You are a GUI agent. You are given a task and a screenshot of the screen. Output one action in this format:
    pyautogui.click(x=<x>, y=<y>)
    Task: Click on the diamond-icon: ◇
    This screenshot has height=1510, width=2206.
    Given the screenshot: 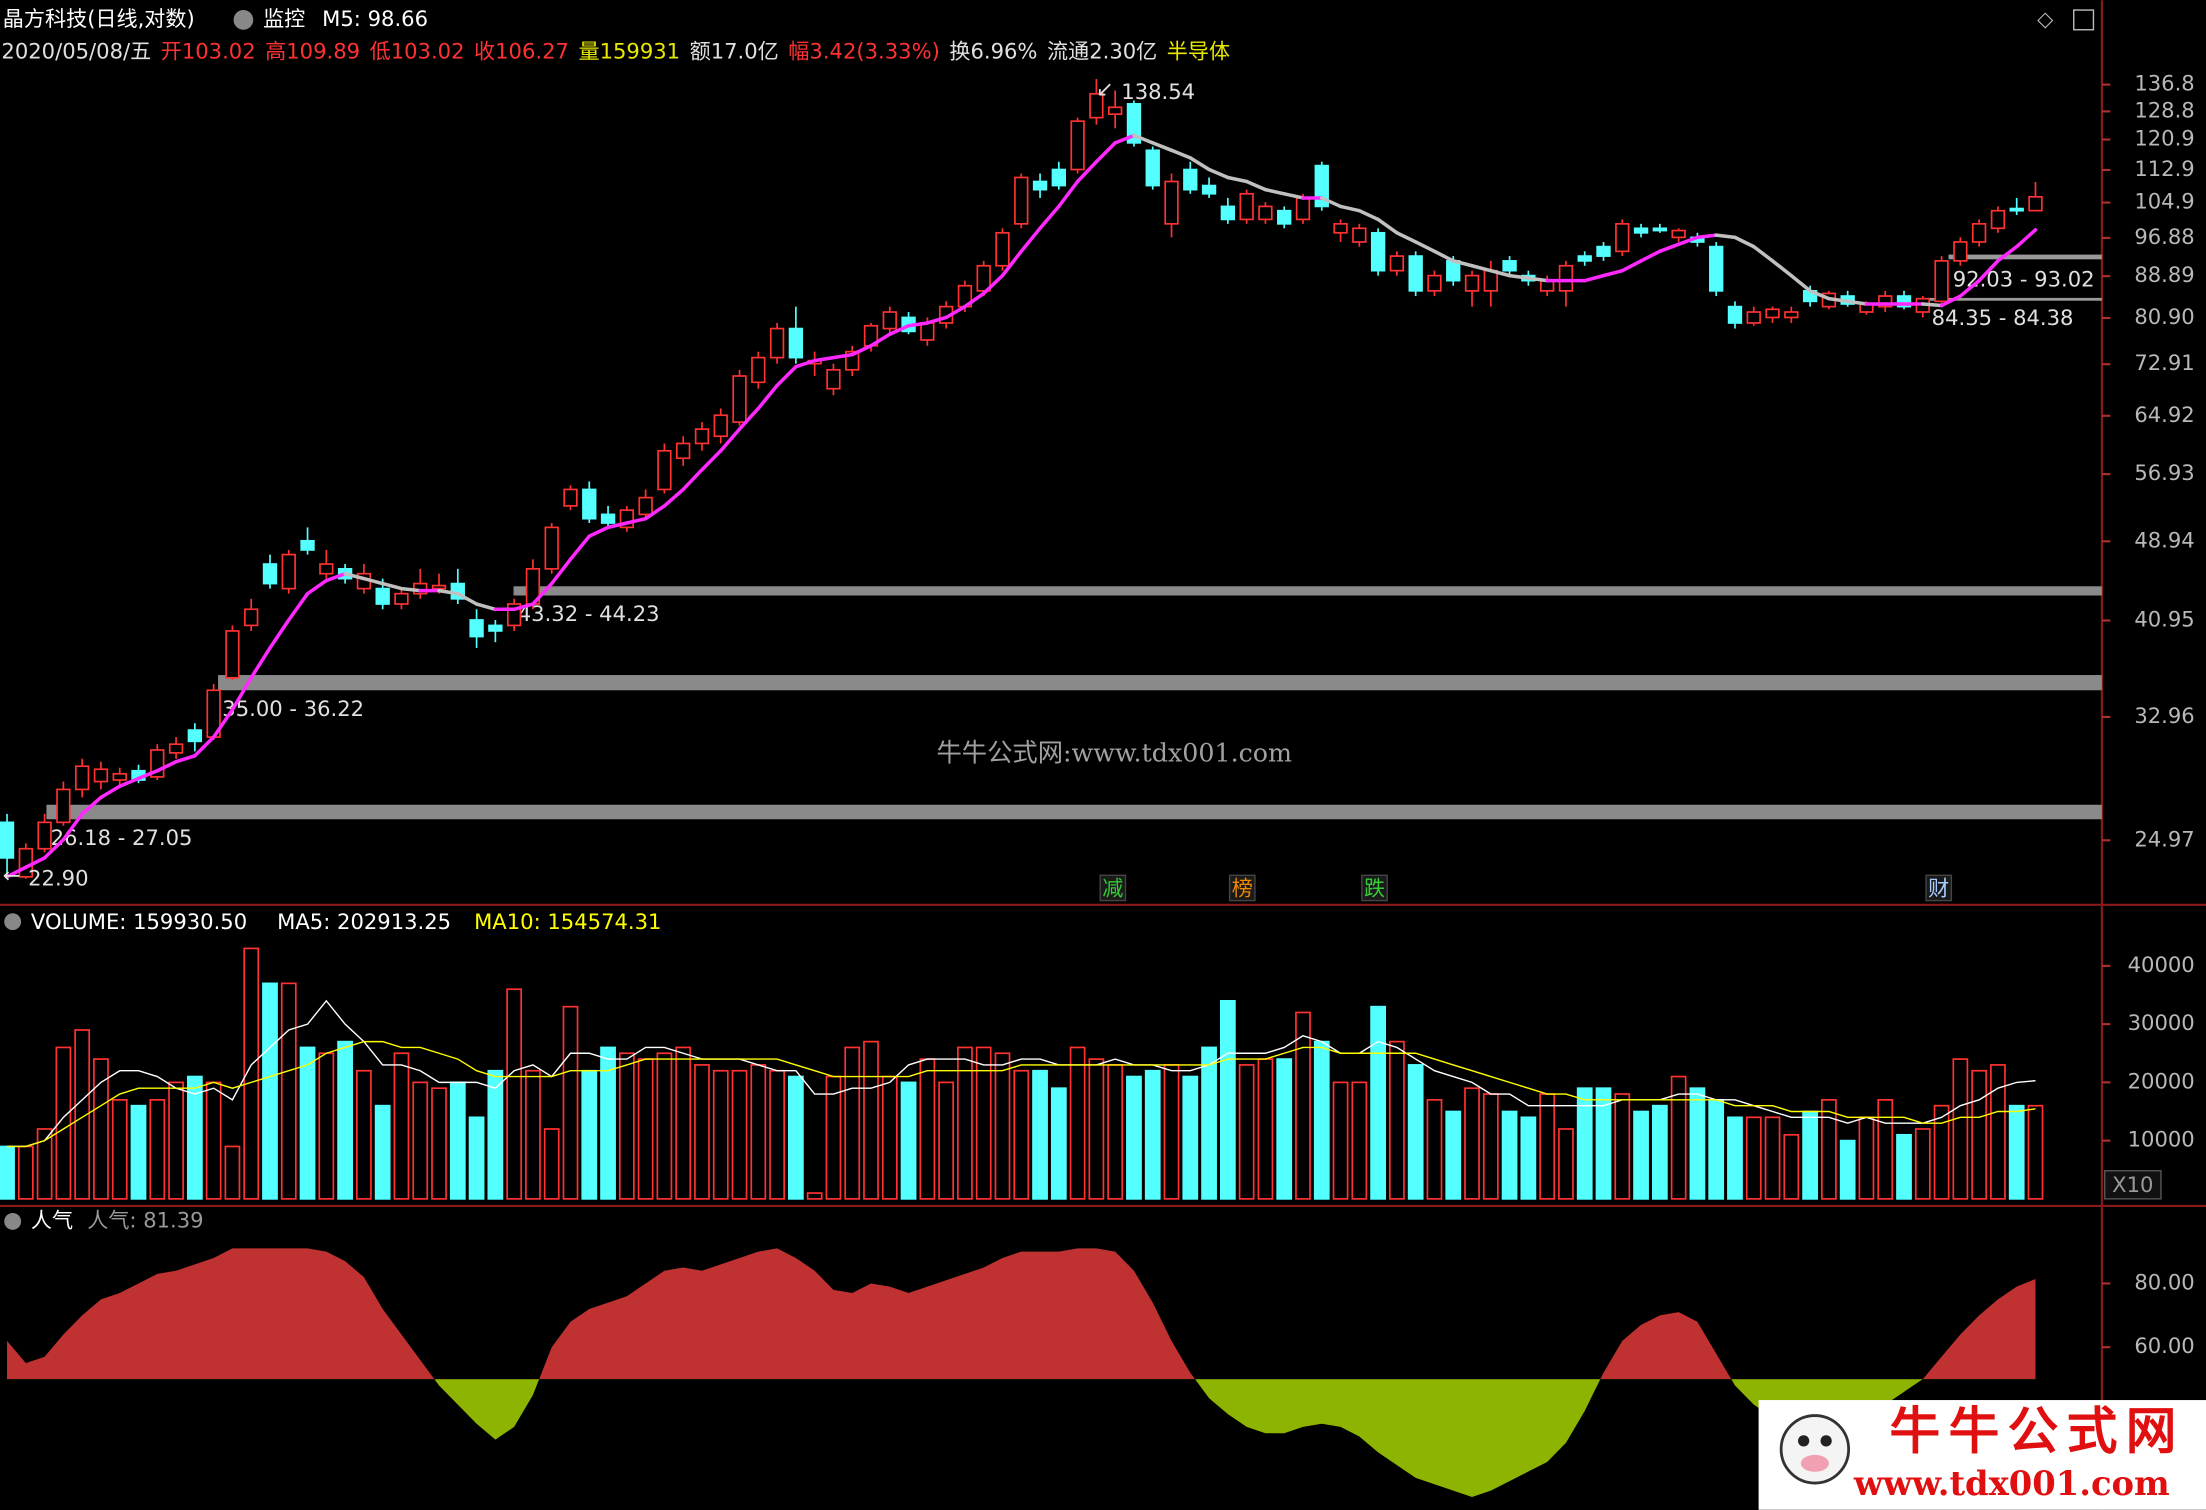 What is the action you would take?
    pyautogui.click(x=2045, y=18)
    